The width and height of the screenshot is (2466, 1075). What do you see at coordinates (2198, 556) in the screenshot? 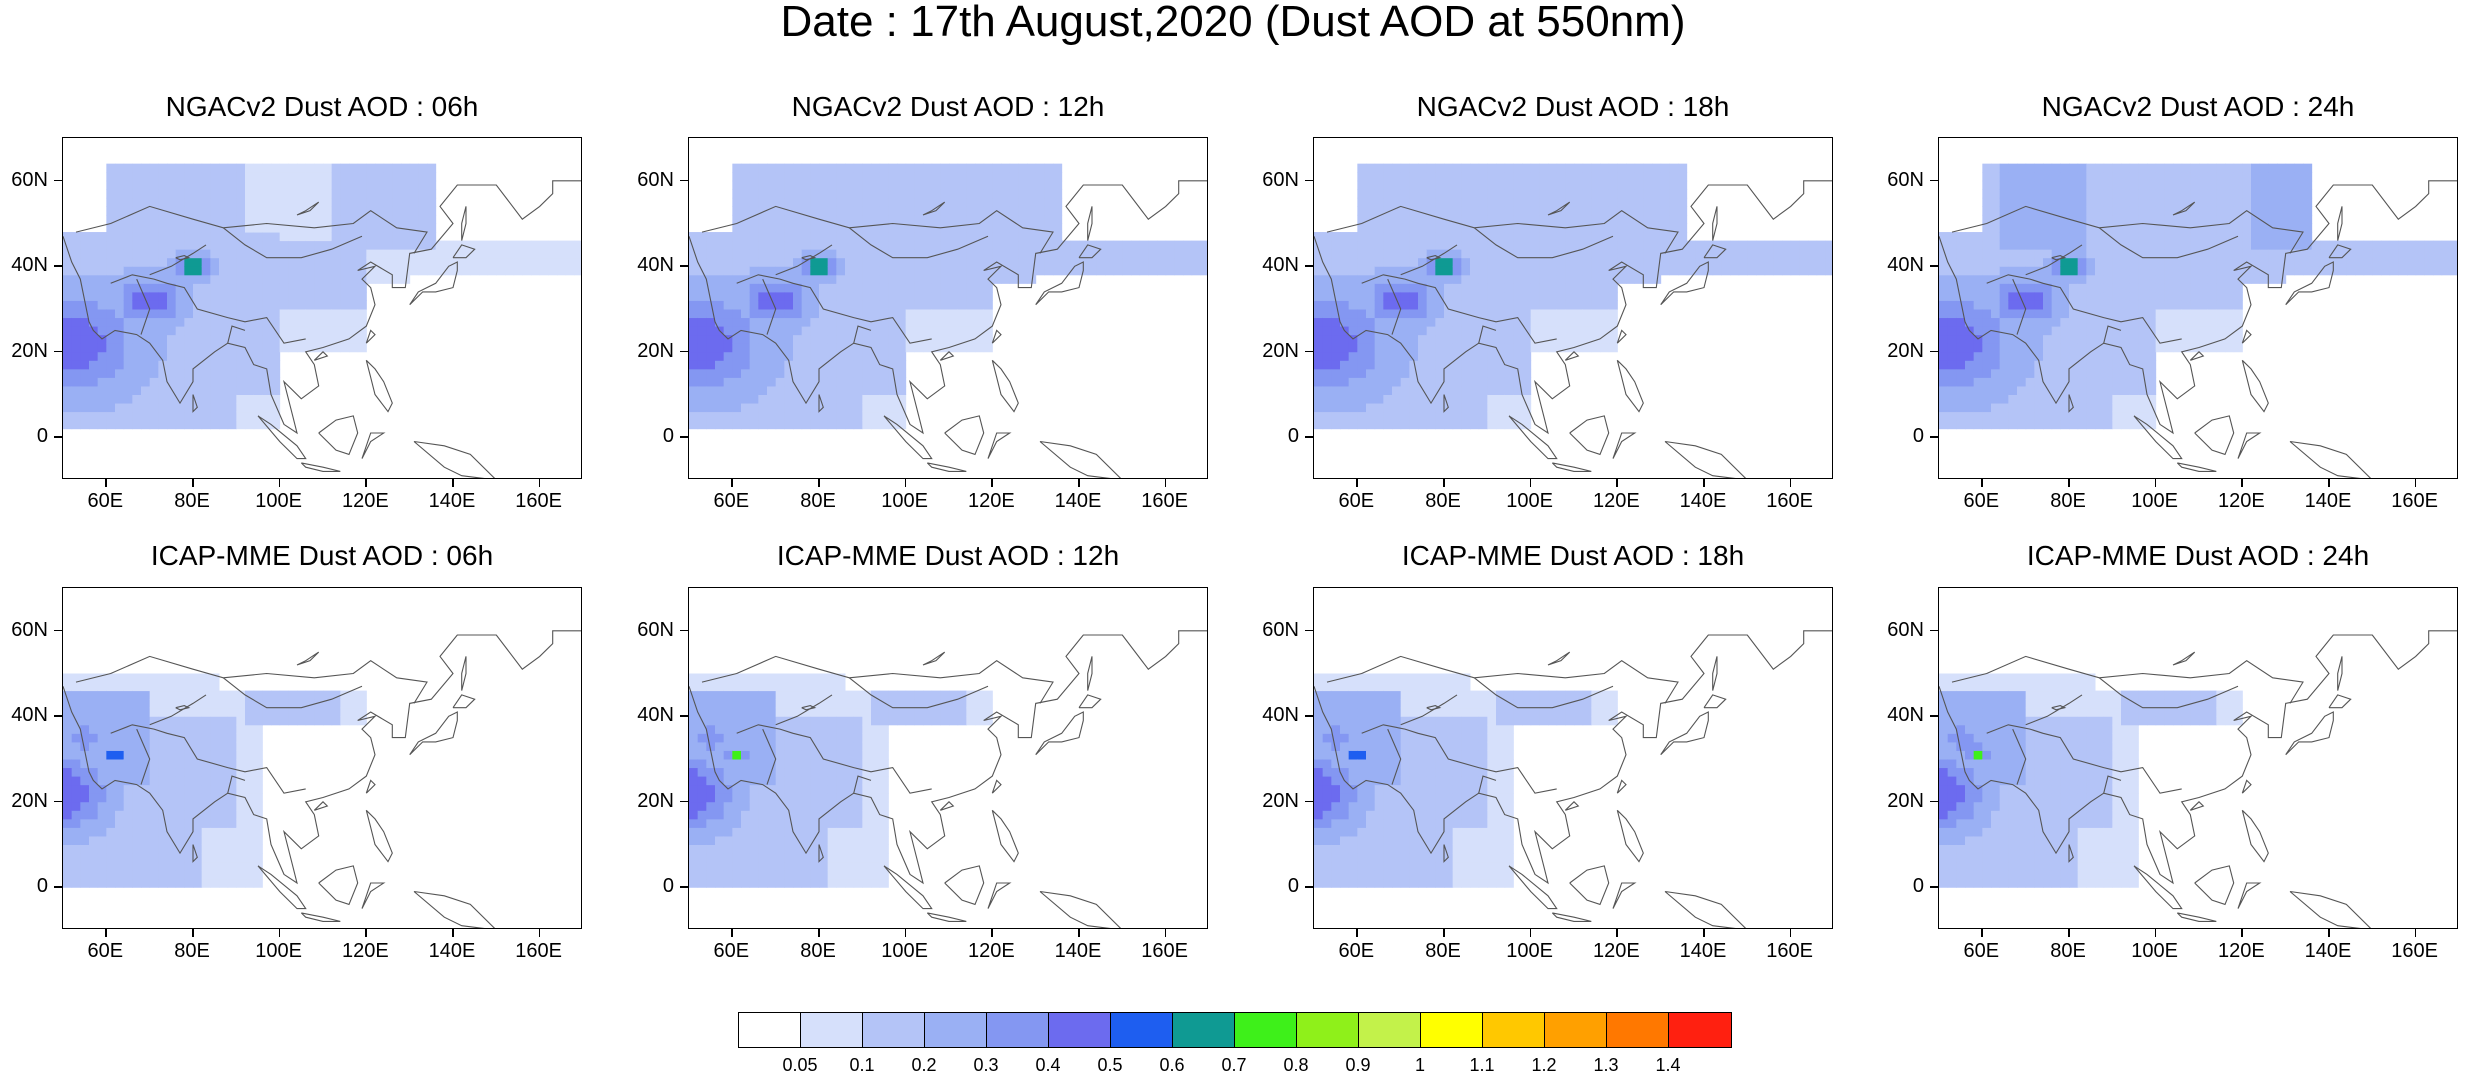
I see `panel-title: ICAP-MME Dust AOD : 24h` at bounding box center [2198, 556].